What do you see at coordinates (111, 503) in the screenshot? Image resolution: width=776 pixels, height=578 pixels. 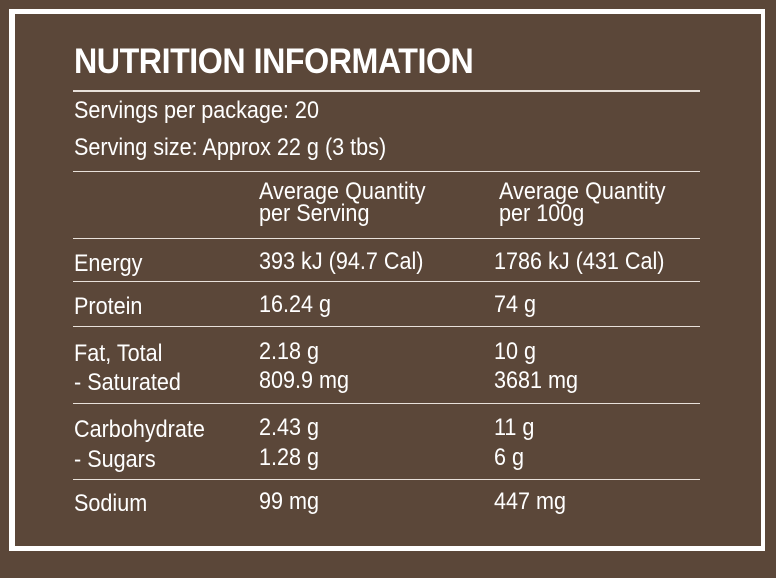 I see `row-label-sodium: Sodium` at bounding box center [111, 503].